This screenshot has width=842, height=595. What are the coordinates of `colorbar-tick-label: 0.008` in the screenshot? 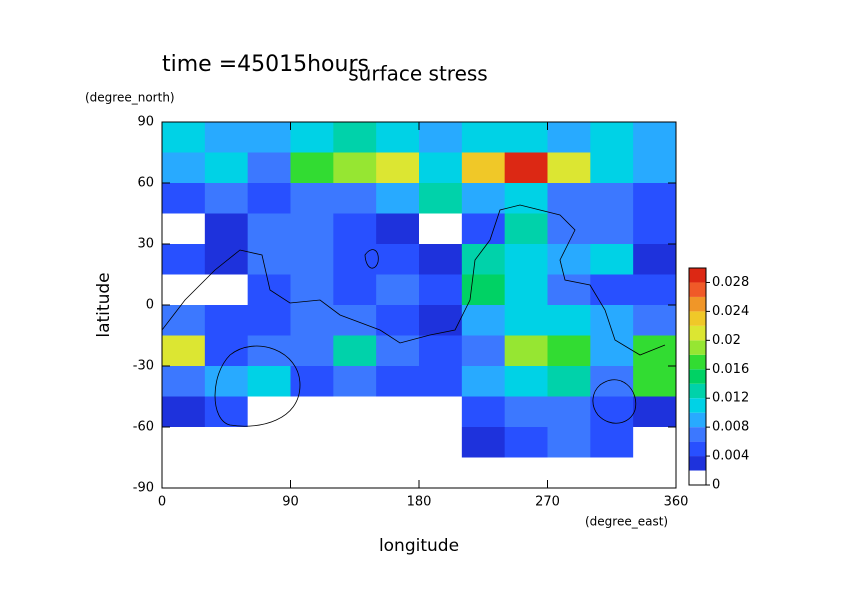 It's located at (730, 427).